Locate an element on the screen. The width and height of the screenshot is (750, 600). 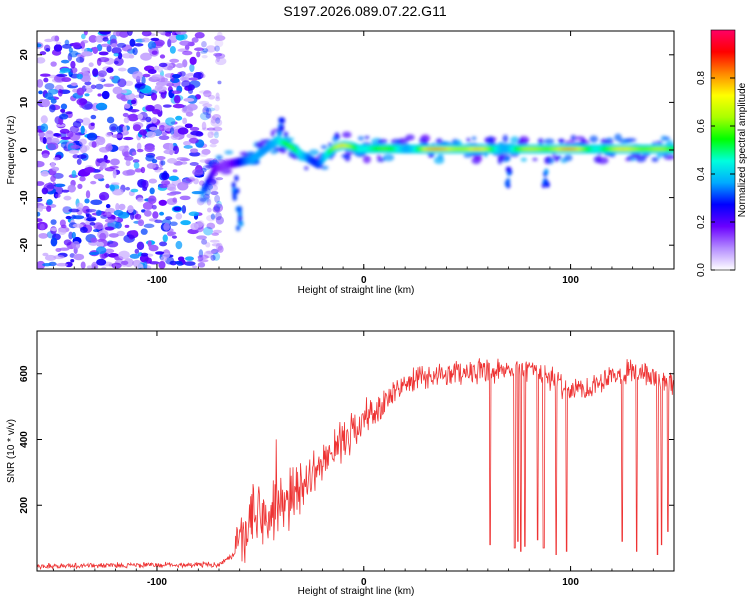
spectrogram-ridge is located at coordinates (436, 174).